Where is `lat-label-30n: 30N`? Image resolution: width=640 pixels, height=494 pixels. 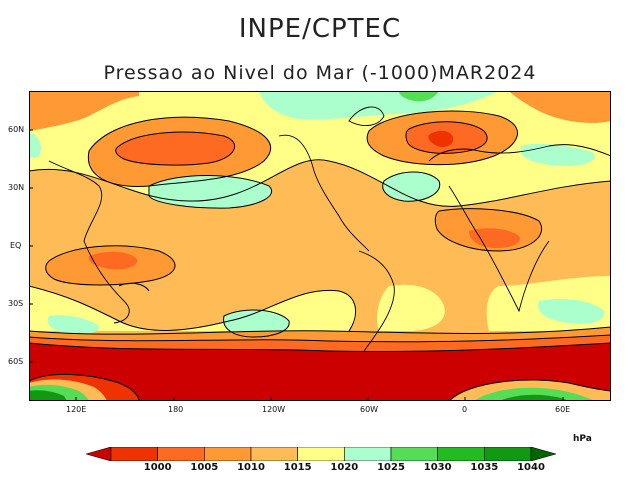 lat-label-30n: 30N is located at coordinates (16, 187).